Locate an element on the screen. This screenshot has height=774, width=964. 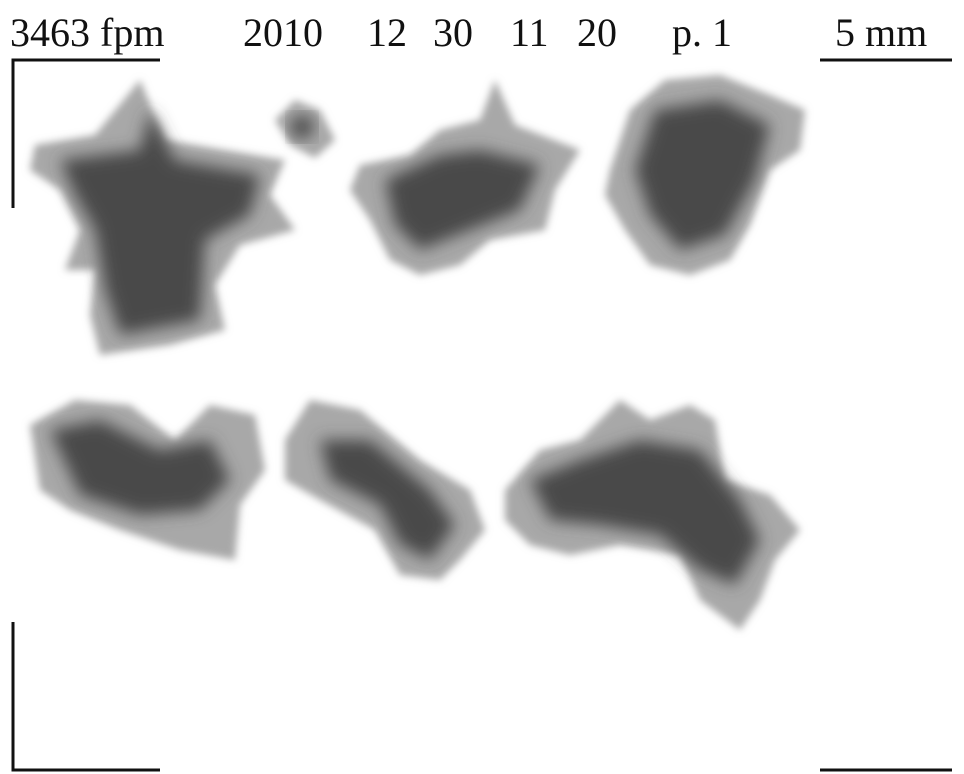
year: 2010 is located at coordinates (283, 32).